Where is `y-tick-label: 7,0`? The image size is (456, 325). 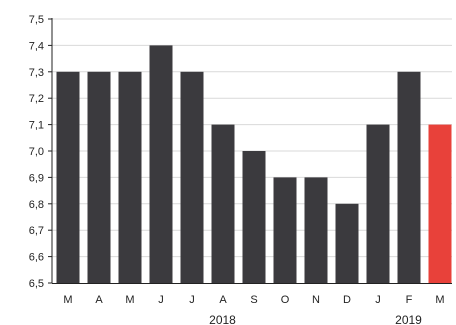
y-tick-label: 7,0 is located at coordinates (36, 152).